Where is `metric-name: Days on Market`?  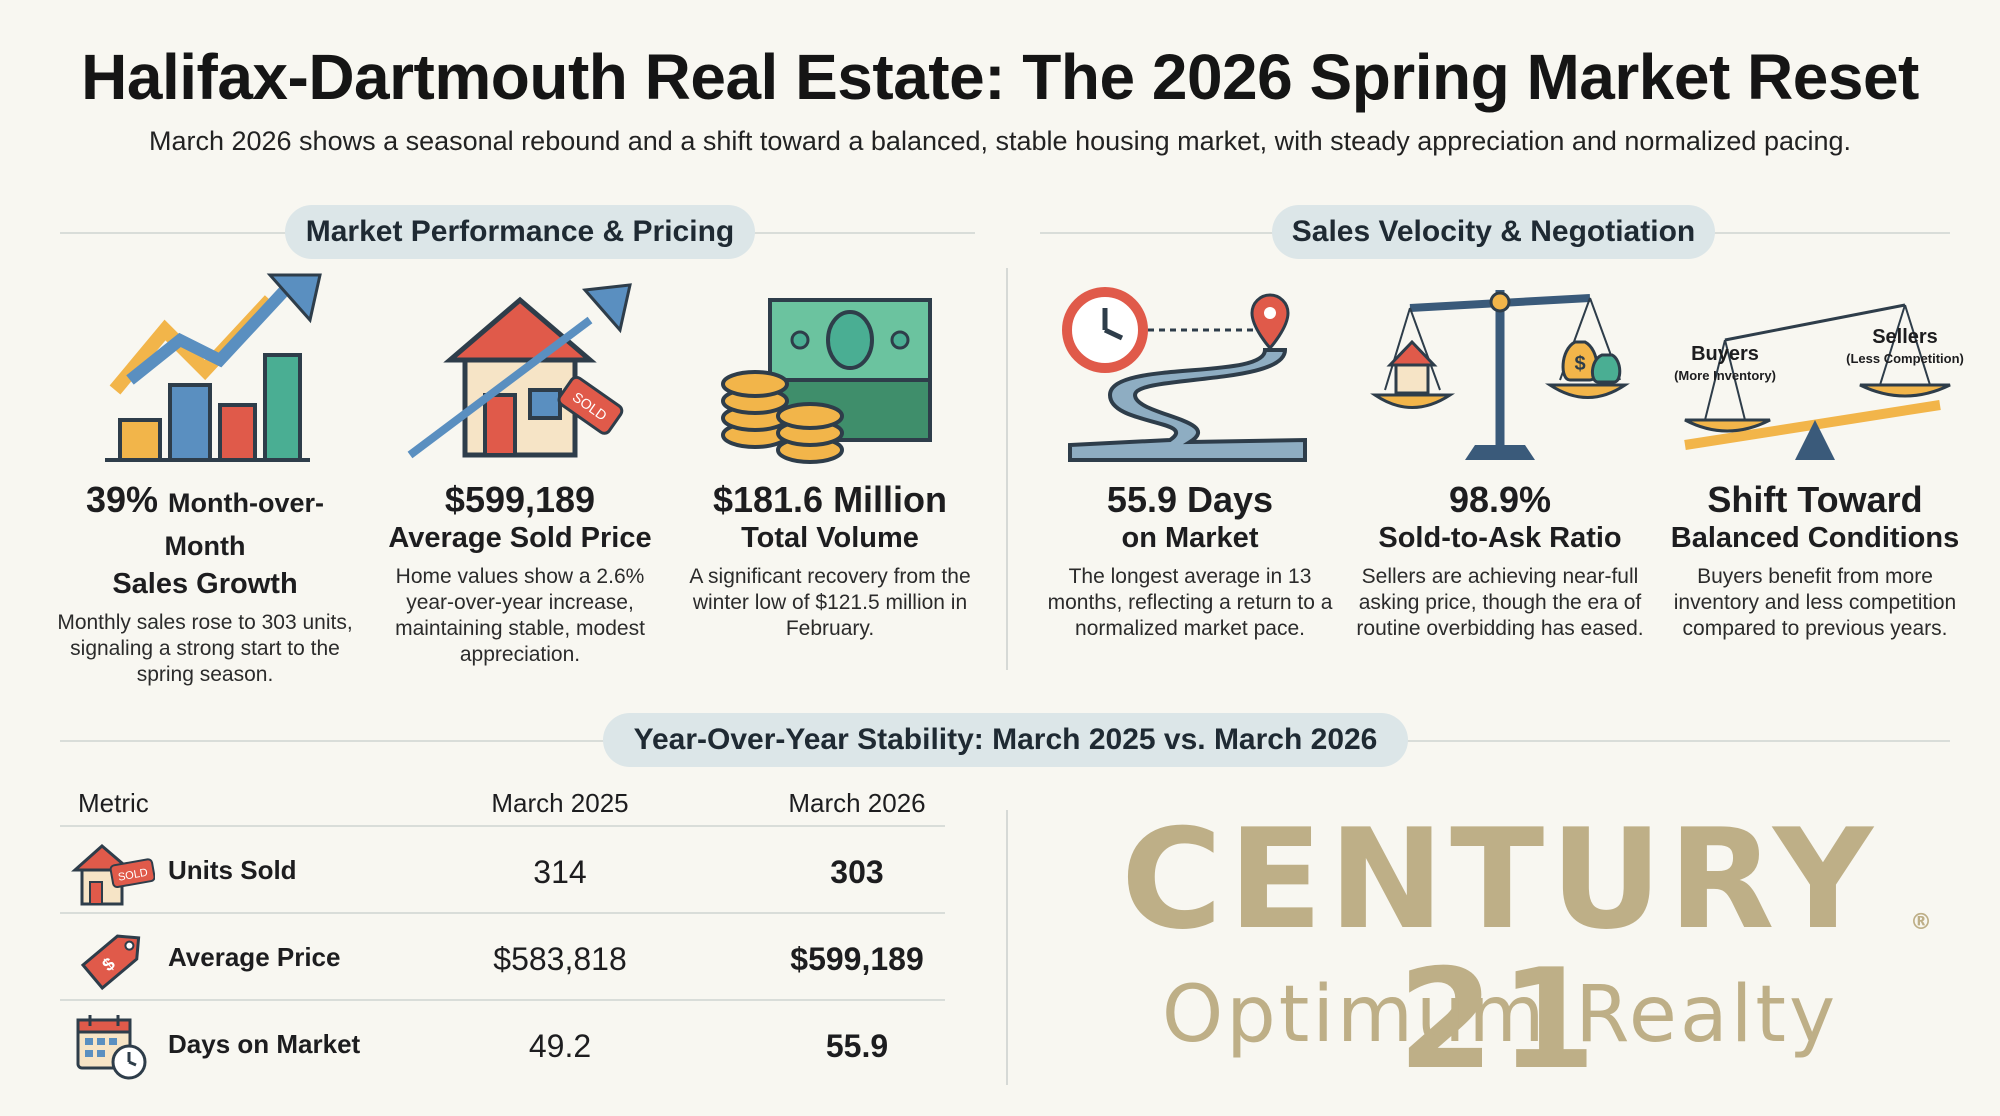 metric-name: Days on Market is located at coordinates (264, 1044).